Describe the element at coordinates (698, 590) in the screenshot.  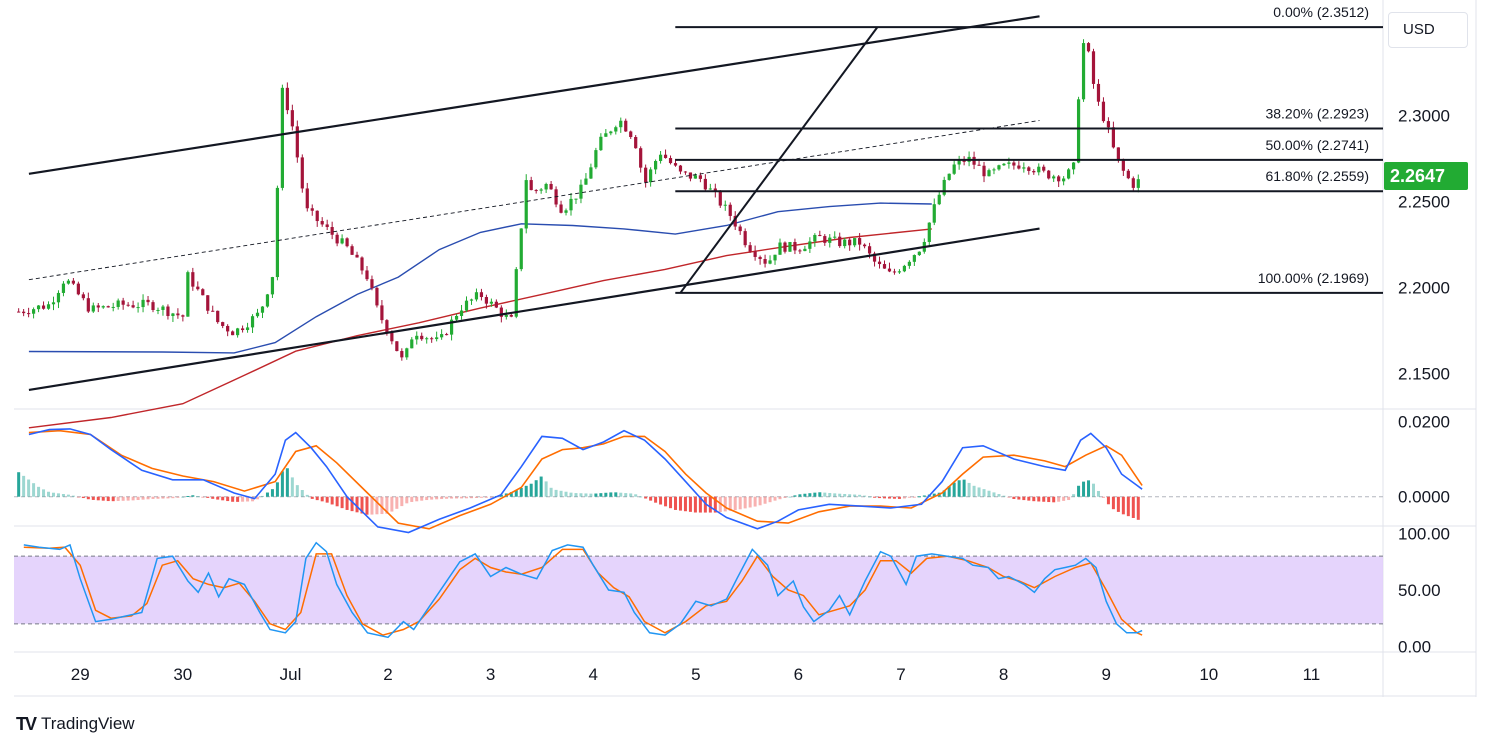
I see `stochastic-pane` at that location.